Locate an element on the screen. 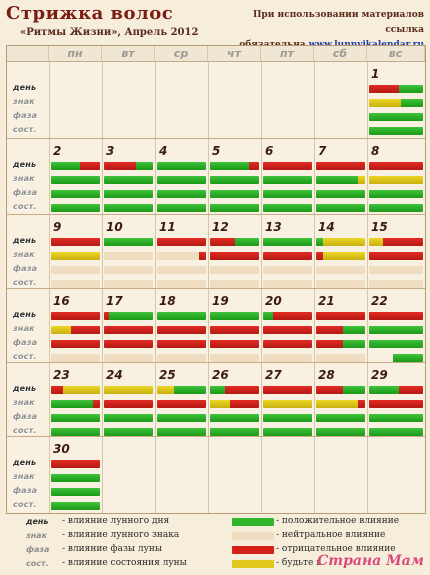 This screenshot has width=430, height=575. day-number: 19 is located at coordinates (220, 301).